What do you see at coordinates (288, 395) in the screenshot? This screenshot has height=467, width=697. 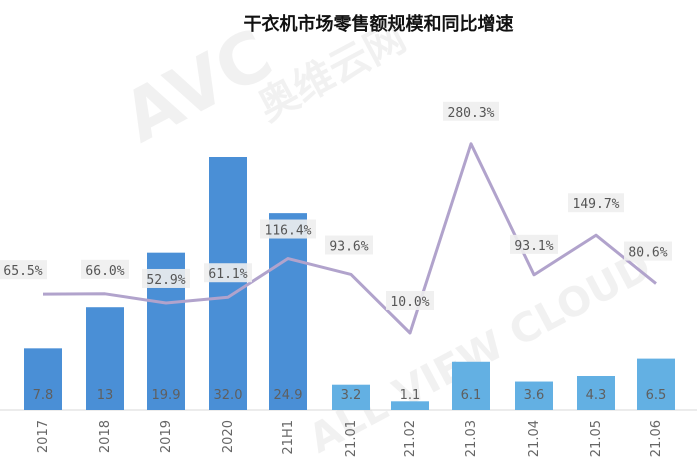 I see `bar-value-label: 24.9` at bounding box center [288, 395].